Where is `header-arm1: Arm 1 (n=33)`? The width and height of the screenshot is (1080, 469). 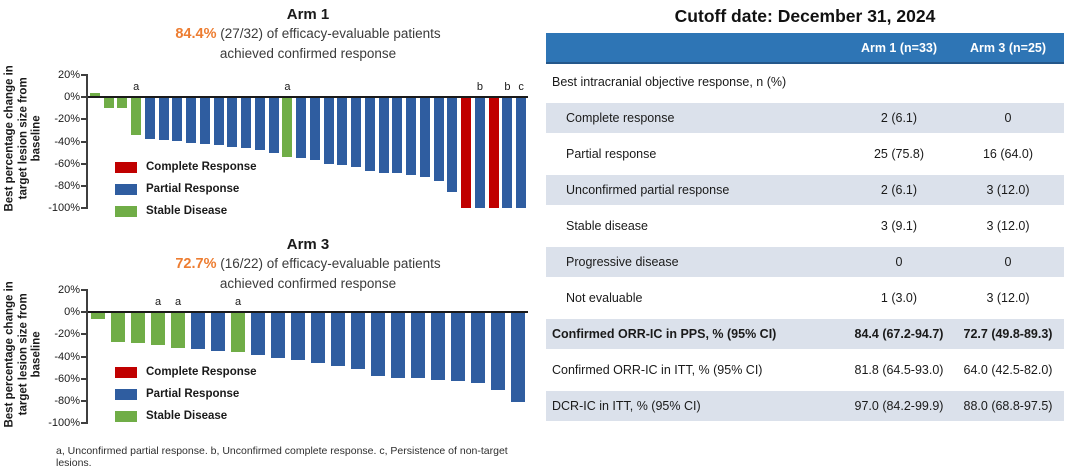
header-arm1: Arm 1 (n=33) is located at coordinates (899, 47).